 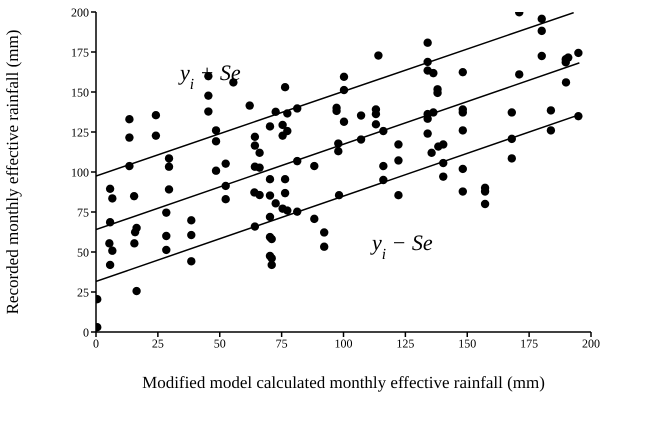 What do you see at coordinates (86, 332) in the screenshot?
I see `y-tick-label: 0` at bounding box center [86, 332].